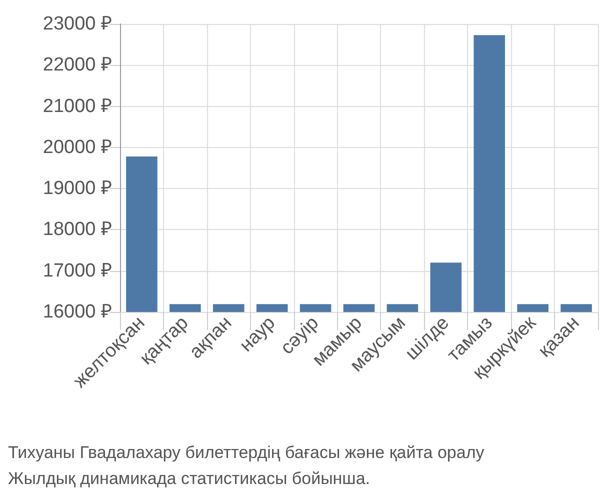 This screenshot has height=500, width=600. I want to click on text: Жылдық динамикада статистикасы бойынша., so click(189, 478).